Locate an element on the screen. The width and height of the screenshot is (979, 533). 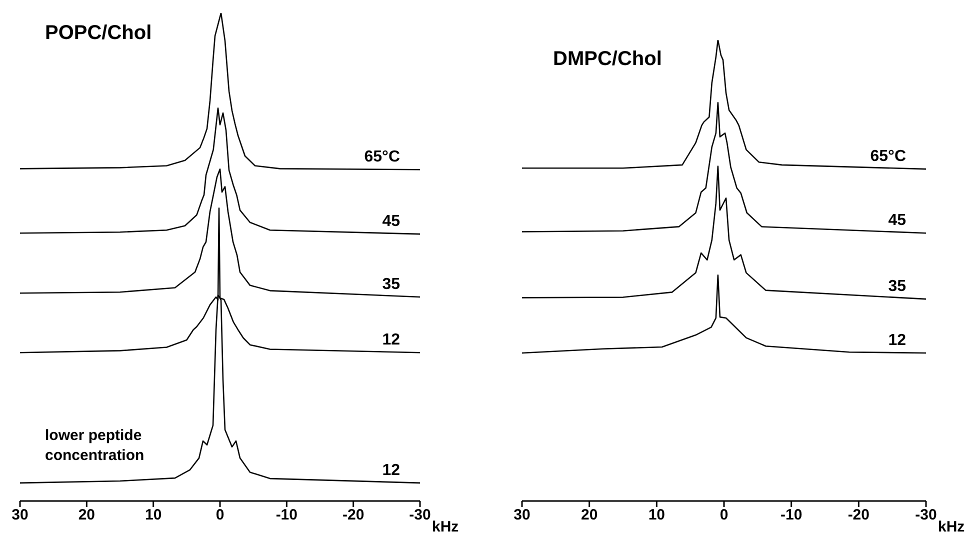
annotation: lower peptide concentration is located at coordinates (95, 446).